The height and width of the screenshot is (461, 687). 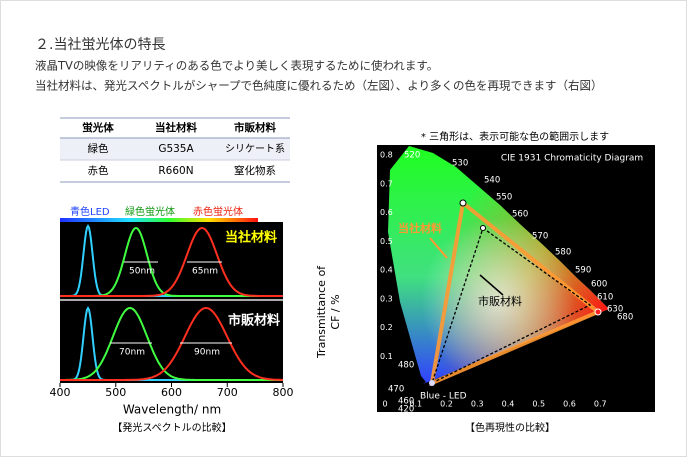 What do you see at coordinates (142, 272) in the screenshot?
I see `width-label: 50nm` at bounding box center [142, 272].